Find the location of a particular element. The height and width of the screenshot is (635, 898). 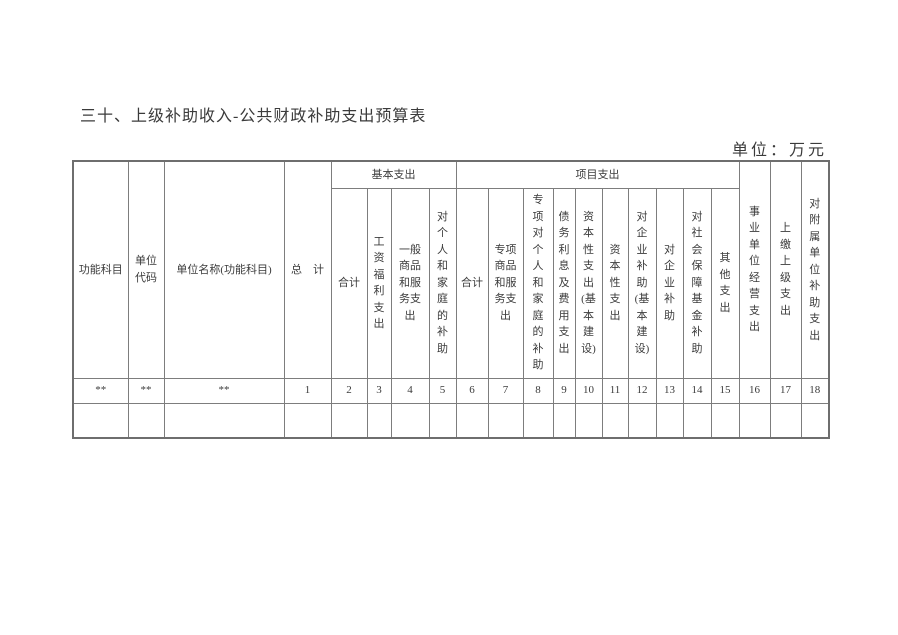

code-cell: 14 is located at coordinates (697, 390).